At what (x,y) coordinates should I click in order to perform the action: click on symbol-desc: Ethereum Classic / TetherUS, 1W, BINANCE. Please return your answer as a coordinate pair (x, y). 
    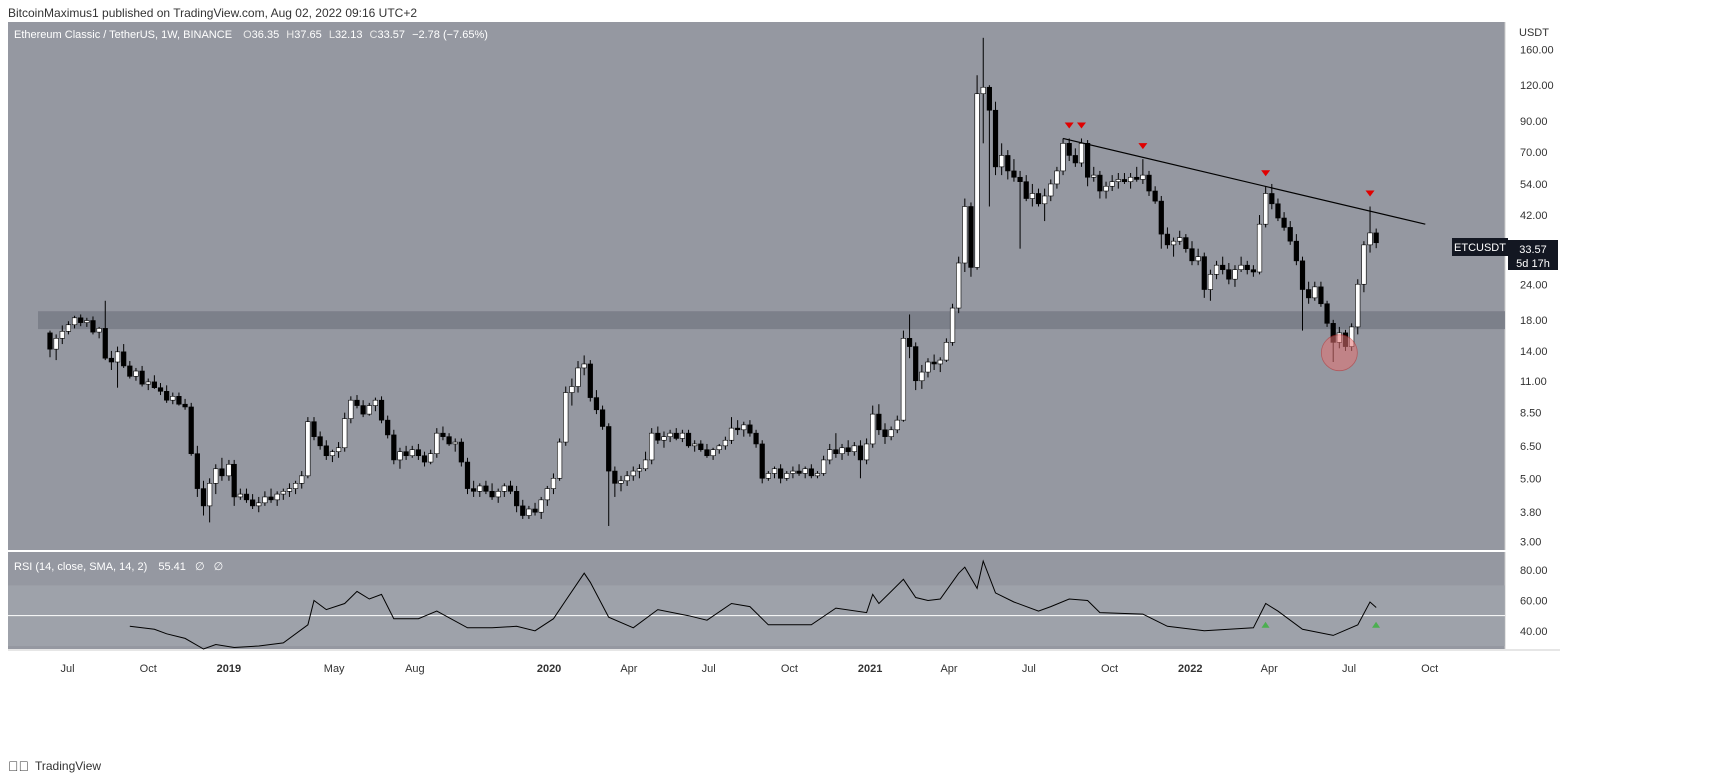
    Looking at the image, I should click on (123, 35).